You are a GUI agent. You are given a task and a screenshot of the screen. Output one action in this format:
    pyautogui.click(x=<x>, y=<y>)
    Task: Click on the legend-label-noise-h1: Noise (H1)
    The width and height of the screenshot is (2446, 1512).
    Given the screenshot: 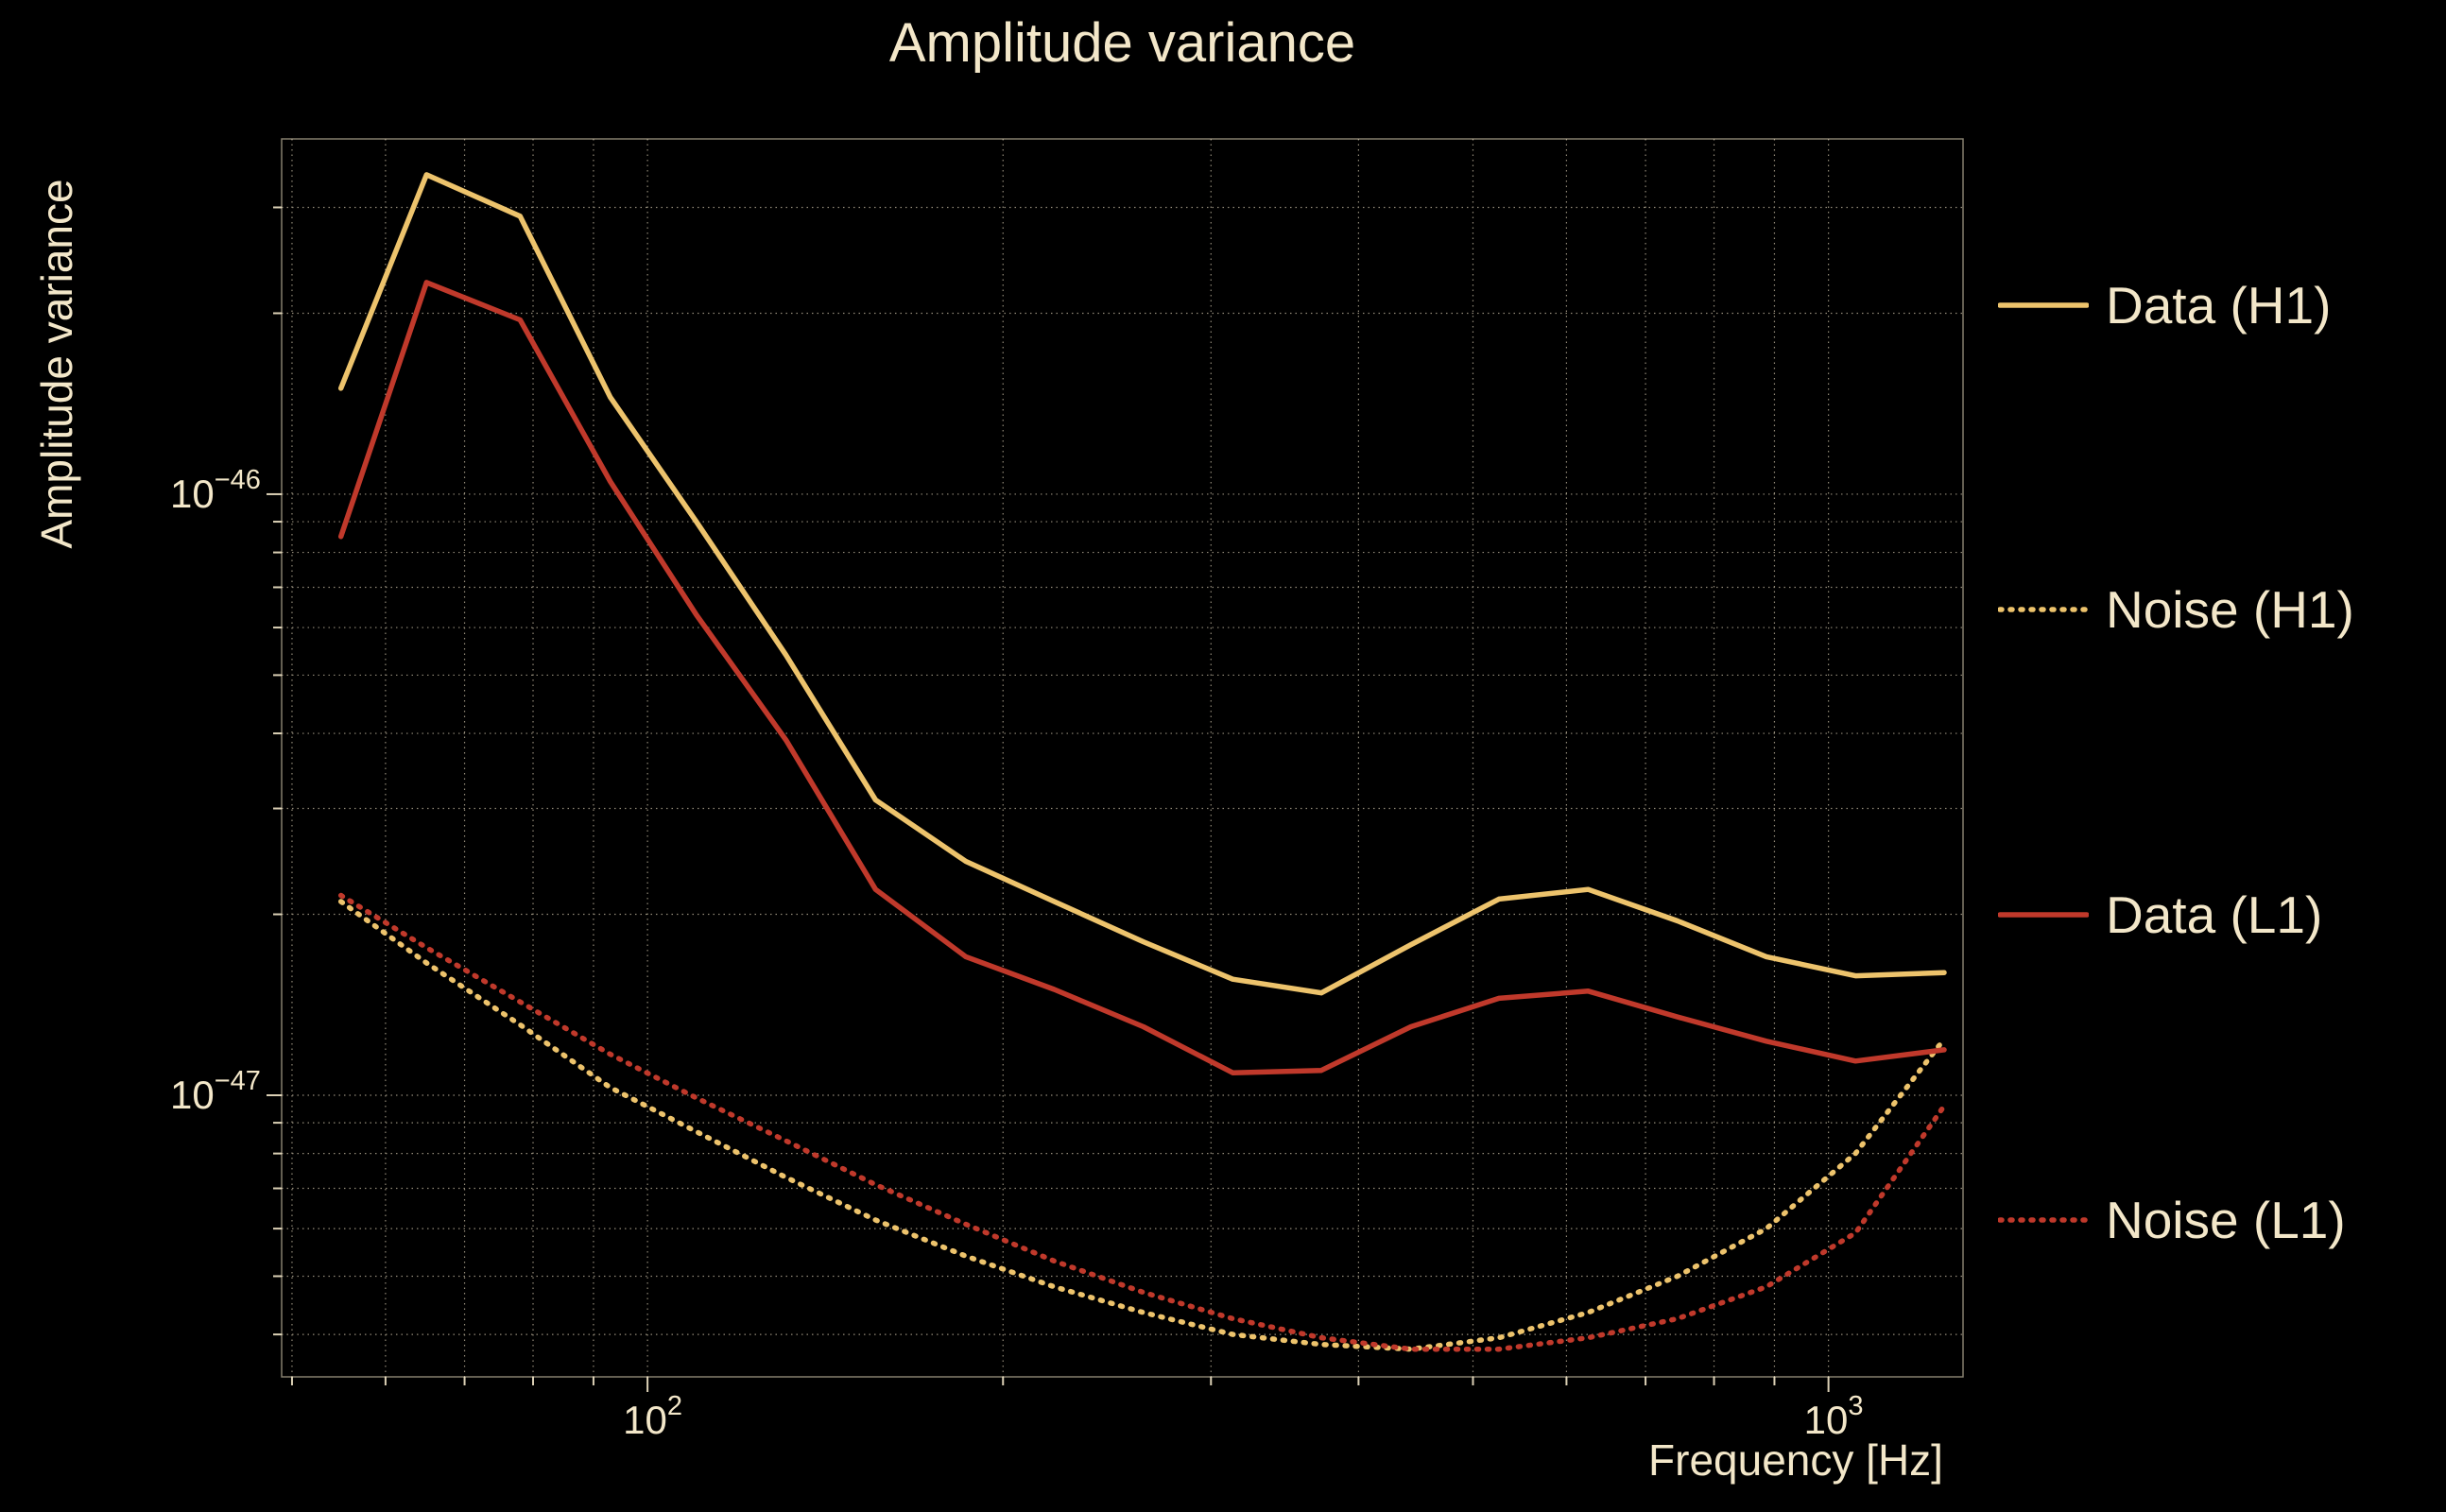 What is the action you would take?
    pyautogui.click(x=2230, y=609)
    